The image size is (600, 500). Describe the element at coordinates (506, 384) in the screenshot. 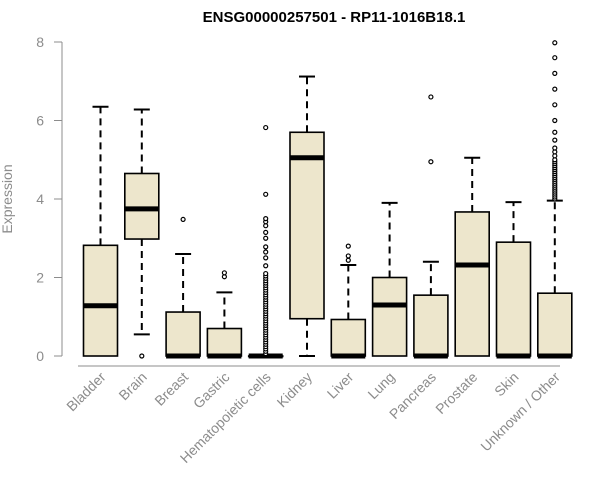

I see `x-category-label: Skin` at that location.